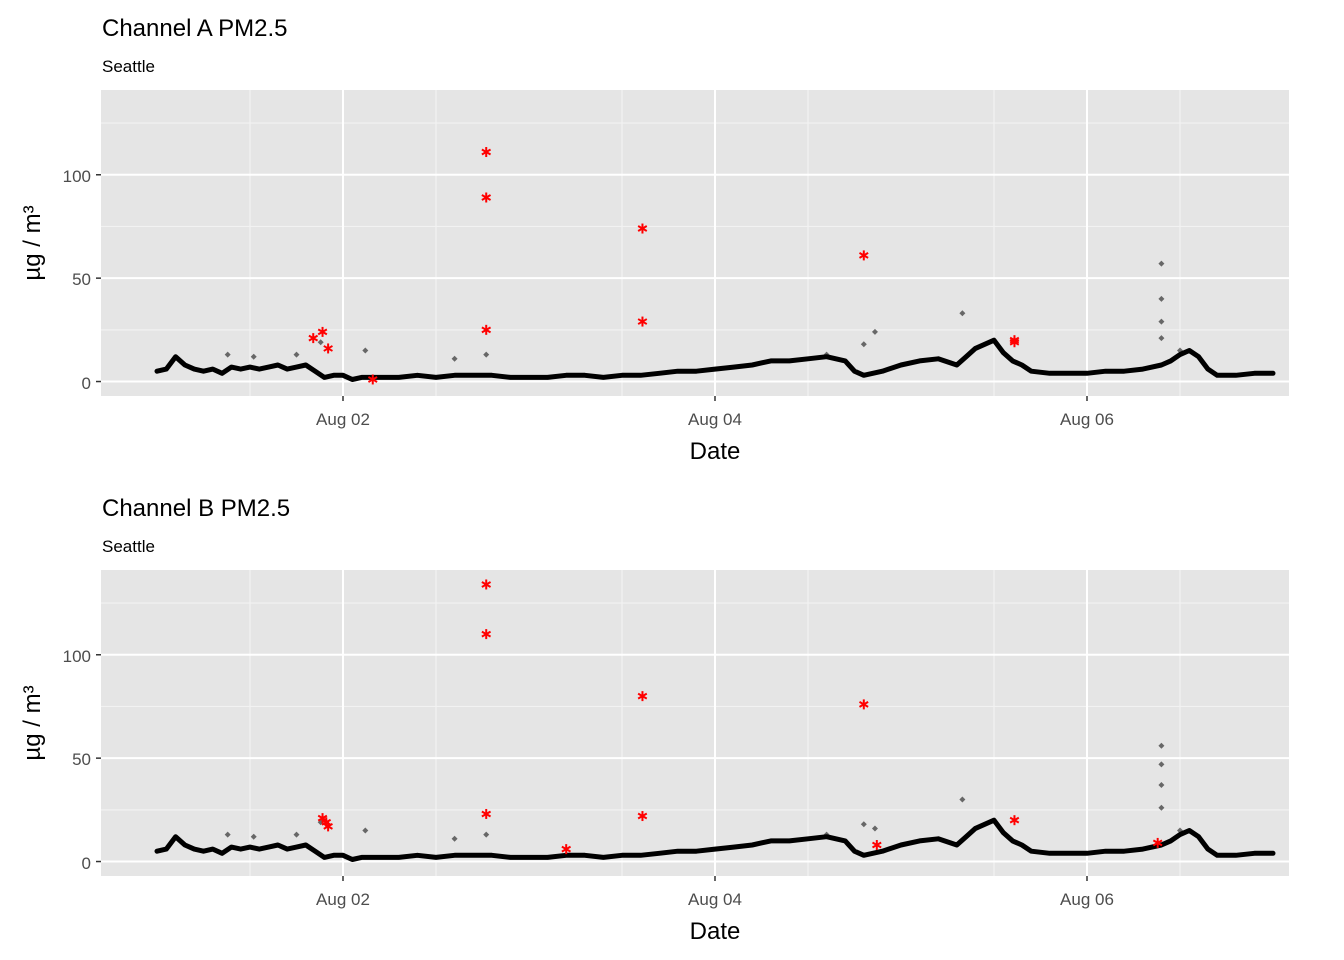  I want to click on chart-title: Channel B PM2.5, so click(196, 508).